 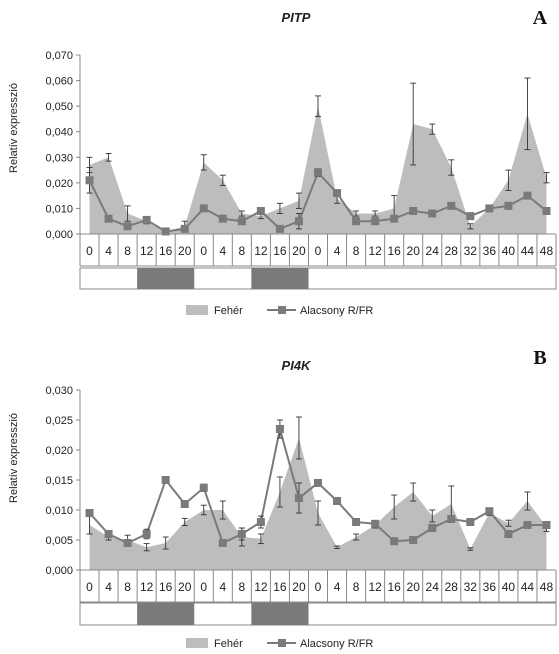 I want to click on x-tick-label: 24, so click(x=433, y=251).